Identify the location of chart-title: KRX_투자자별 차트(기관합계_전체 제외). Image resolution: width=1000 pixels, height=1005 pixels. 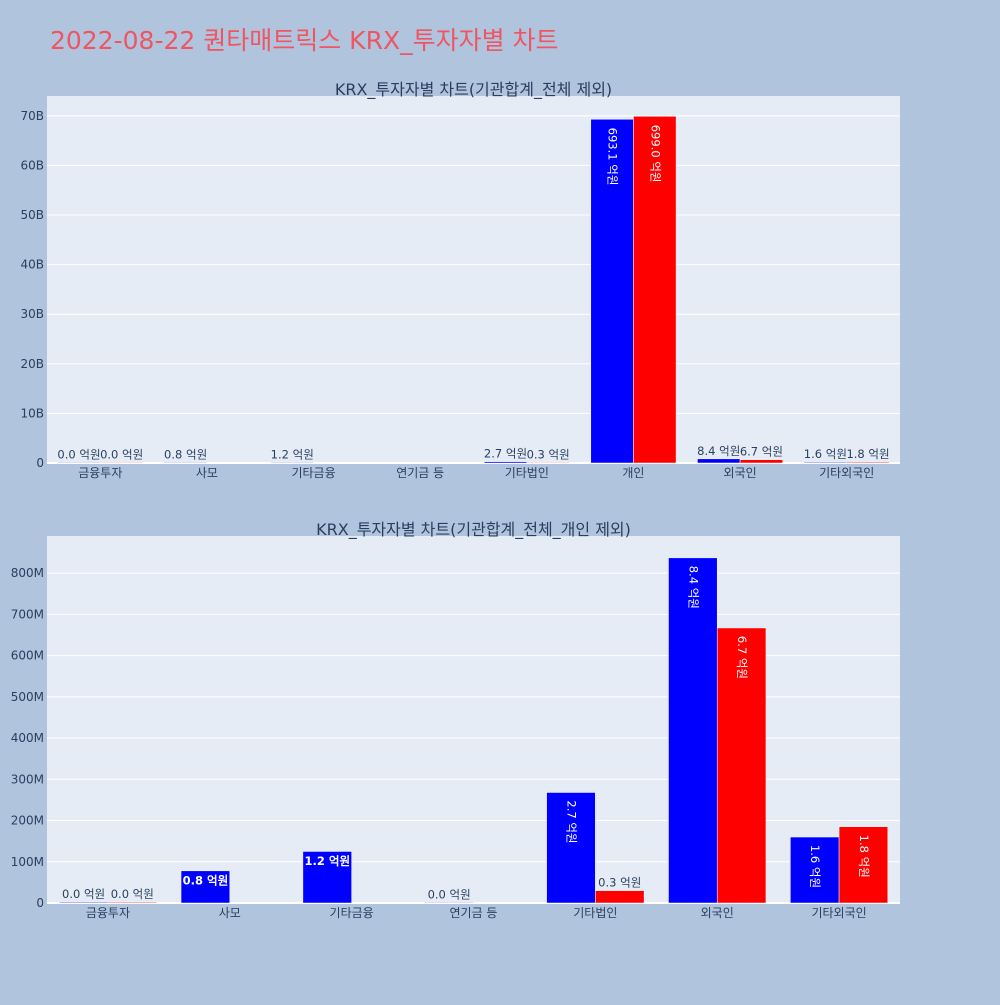
(473, 90).